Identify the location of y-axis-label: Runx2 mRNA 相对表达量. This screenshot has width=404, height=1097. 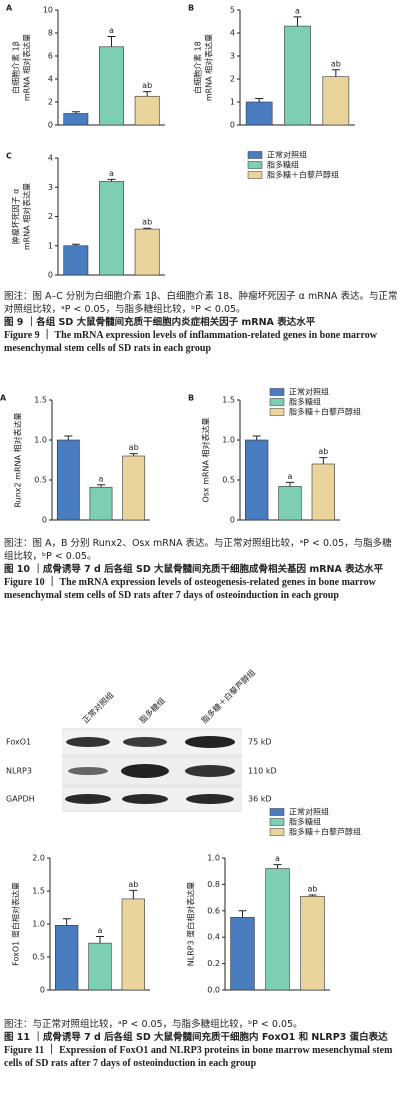
(18, 459).